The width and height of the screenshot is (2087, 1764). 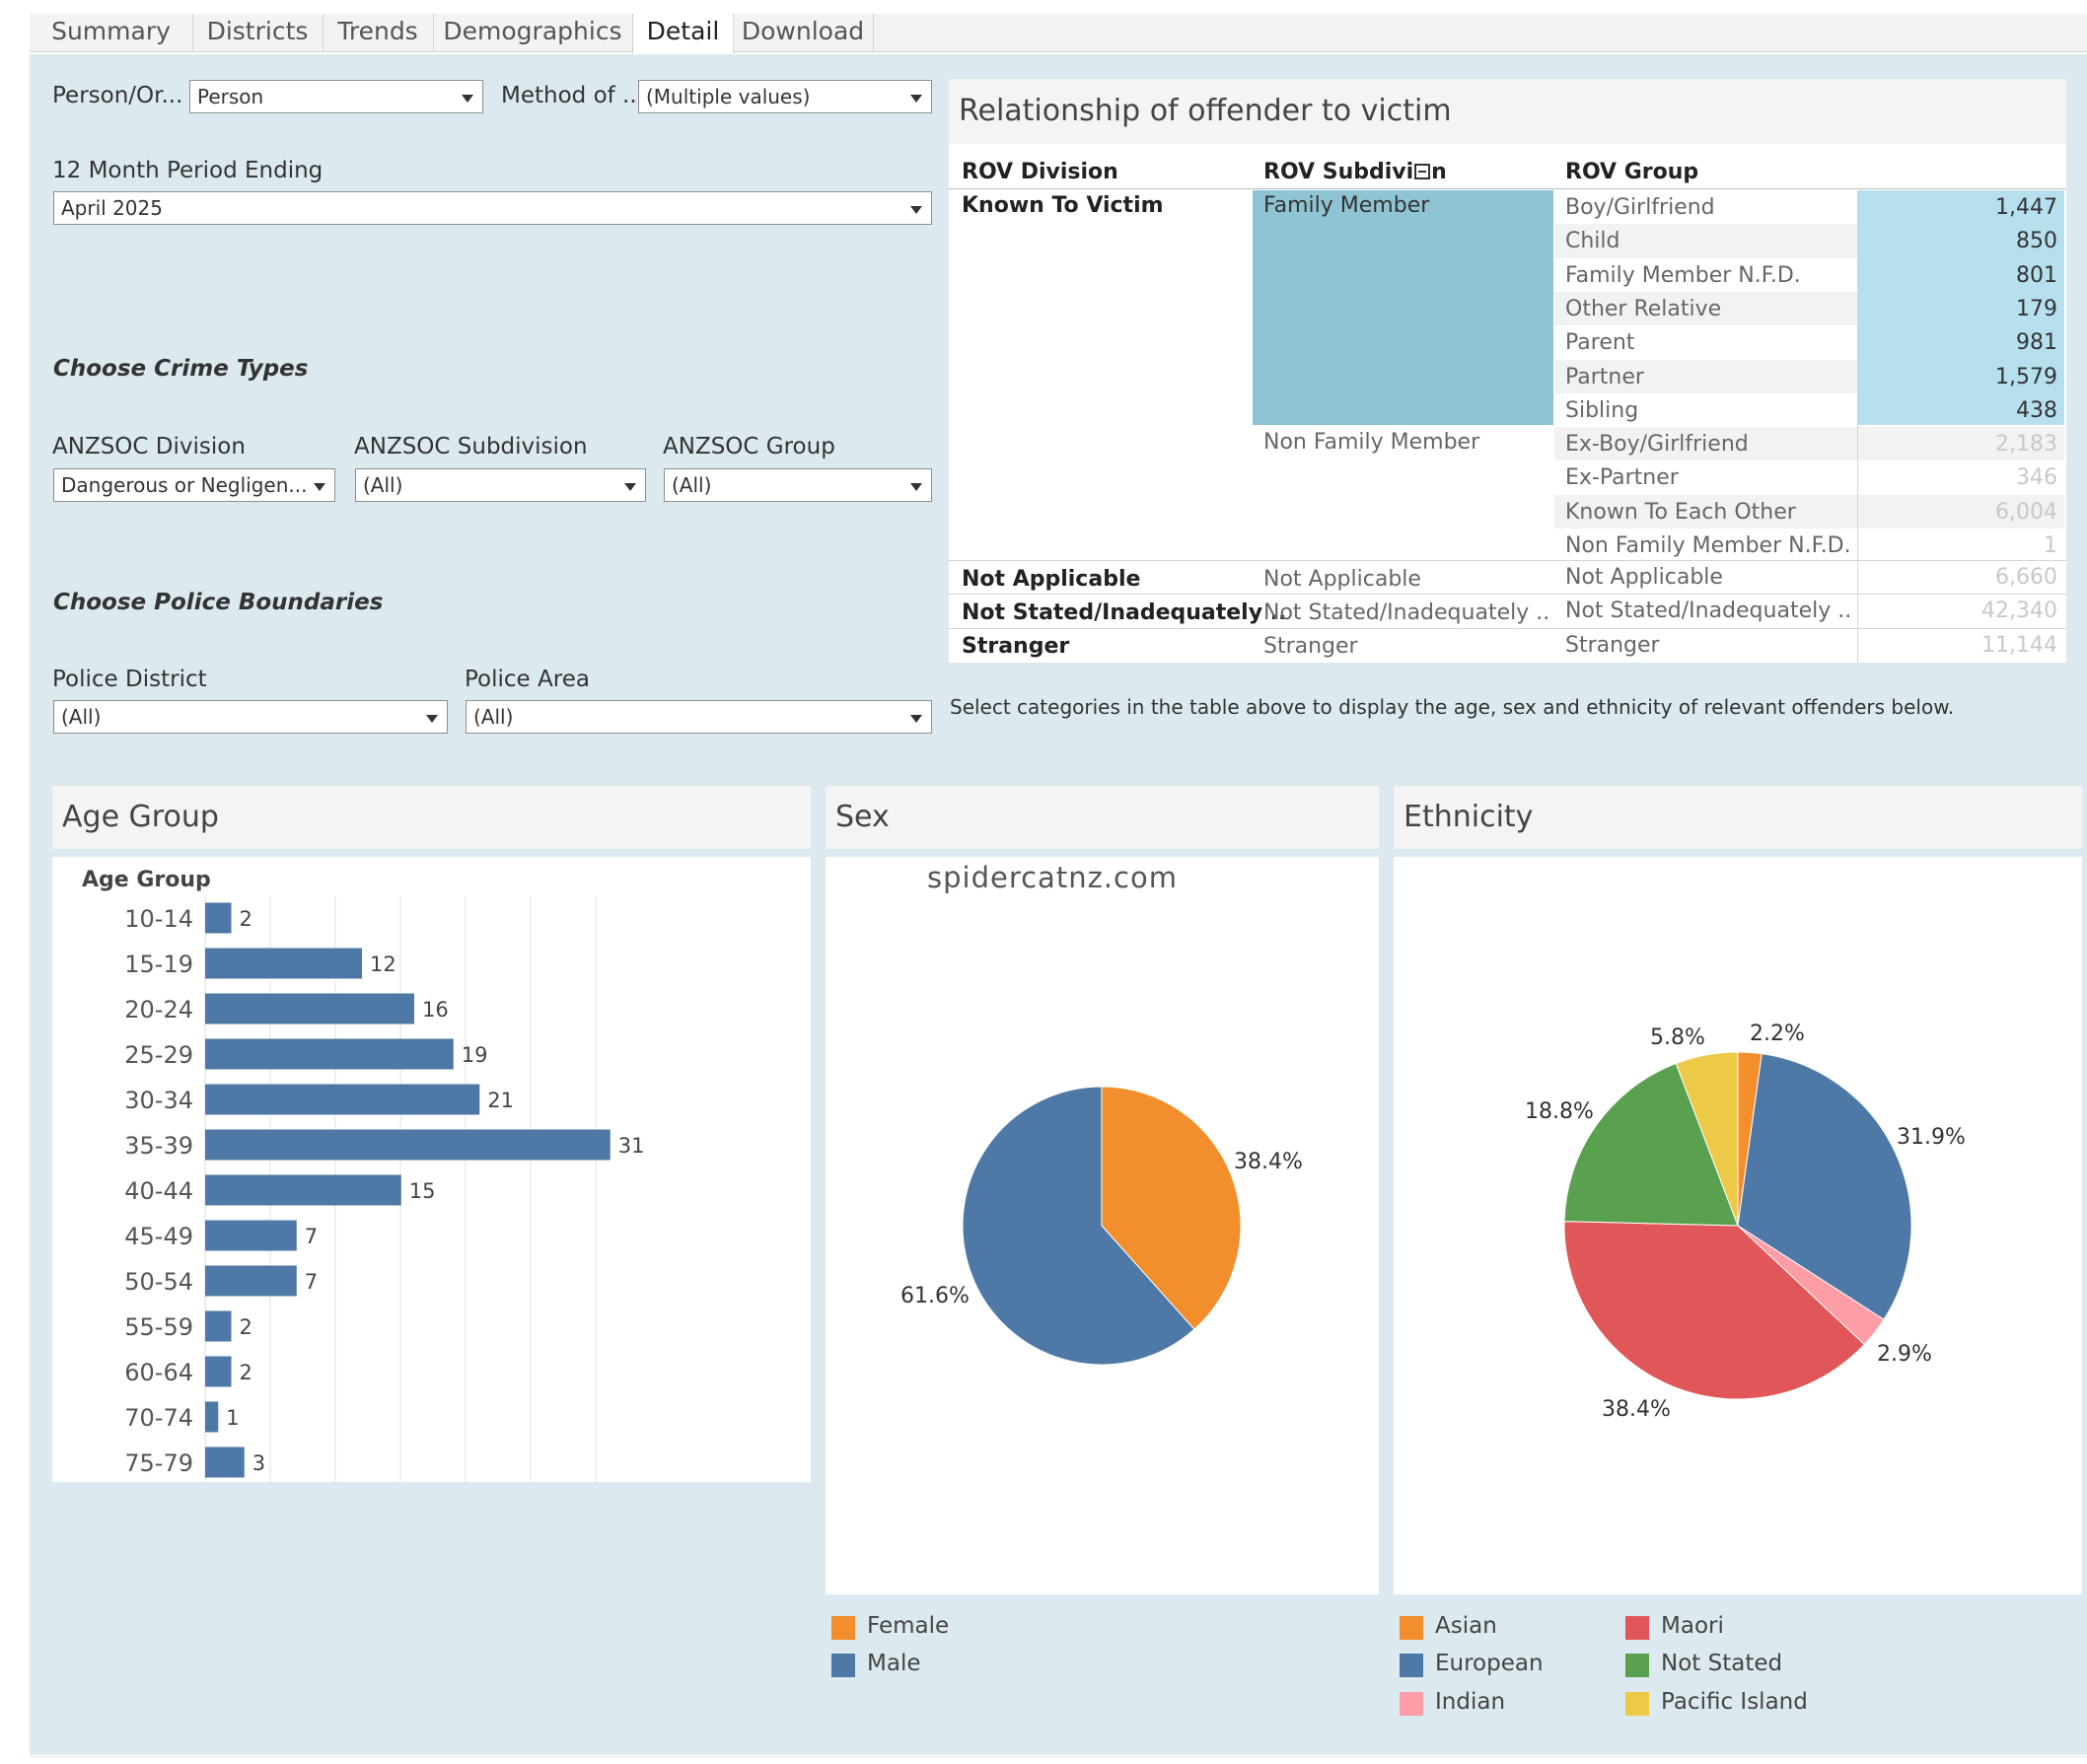 I want to click on rov-value-family-member-n-f-d: 801, so click(x=2036, y=275).